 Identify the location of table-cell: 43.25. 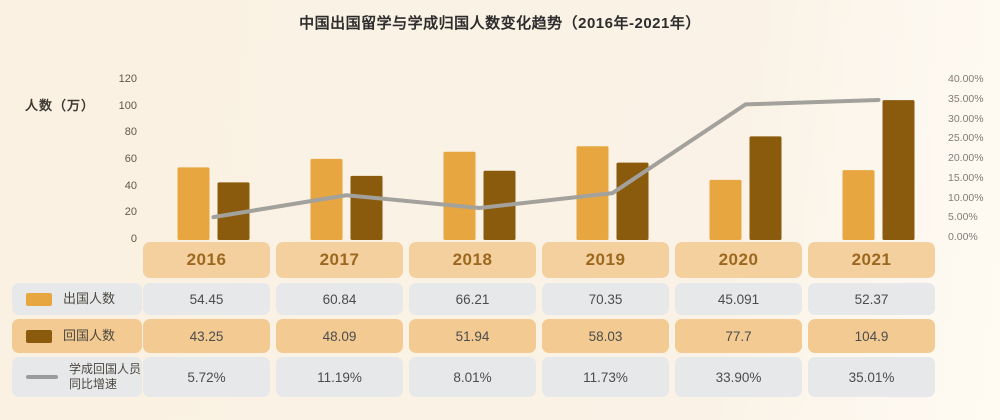
(206, 336).